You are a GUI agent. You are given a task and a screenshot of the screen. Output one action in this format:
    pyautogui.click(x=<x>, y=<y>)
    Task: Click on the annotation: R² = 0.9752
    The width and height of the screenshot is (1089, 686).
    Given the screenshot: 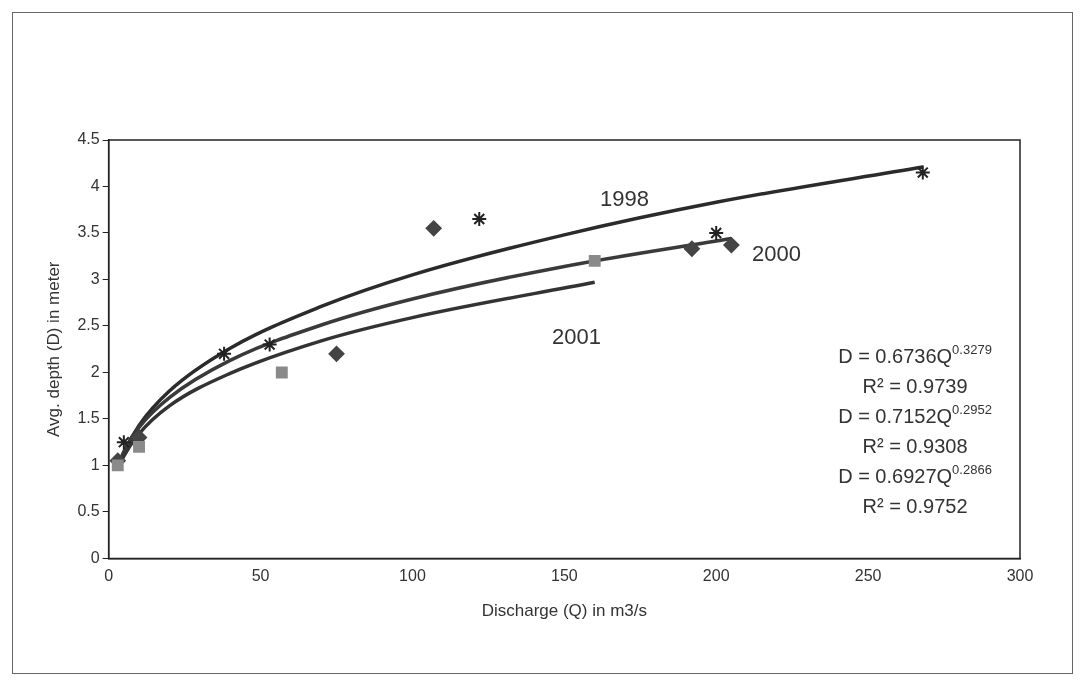 What is the action you would take?
    pyautogui.click(x=915, y=506)
    